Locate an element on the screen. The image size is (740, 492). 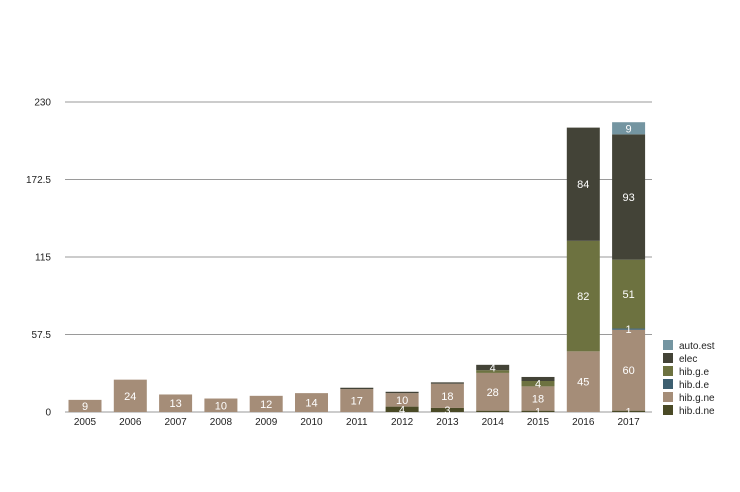
bar-hib.d.ne-2012 is located at coordinates (402, 409).